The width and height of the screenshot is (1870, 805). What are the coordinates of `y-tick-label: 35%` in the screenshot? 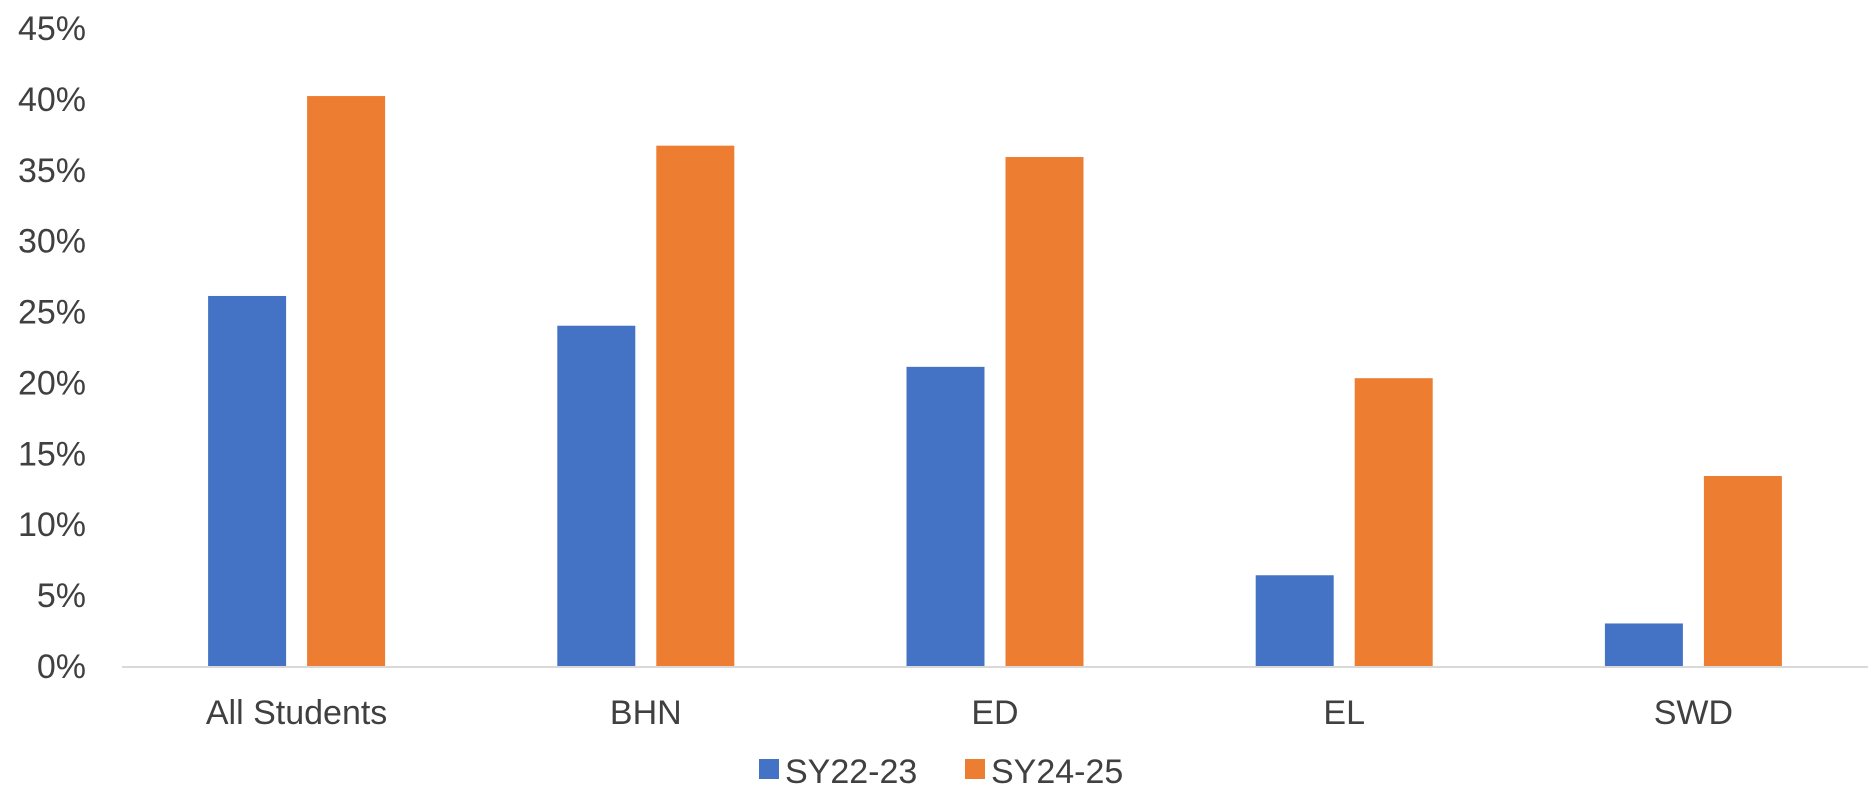 It's located at (52, 171).